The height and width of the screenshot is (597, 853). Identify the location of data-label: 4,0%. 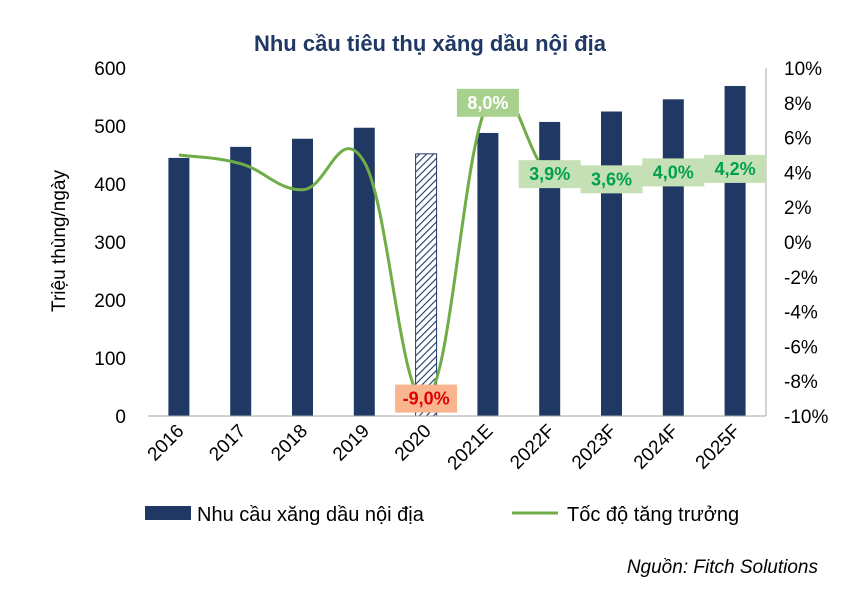
(673, 172).